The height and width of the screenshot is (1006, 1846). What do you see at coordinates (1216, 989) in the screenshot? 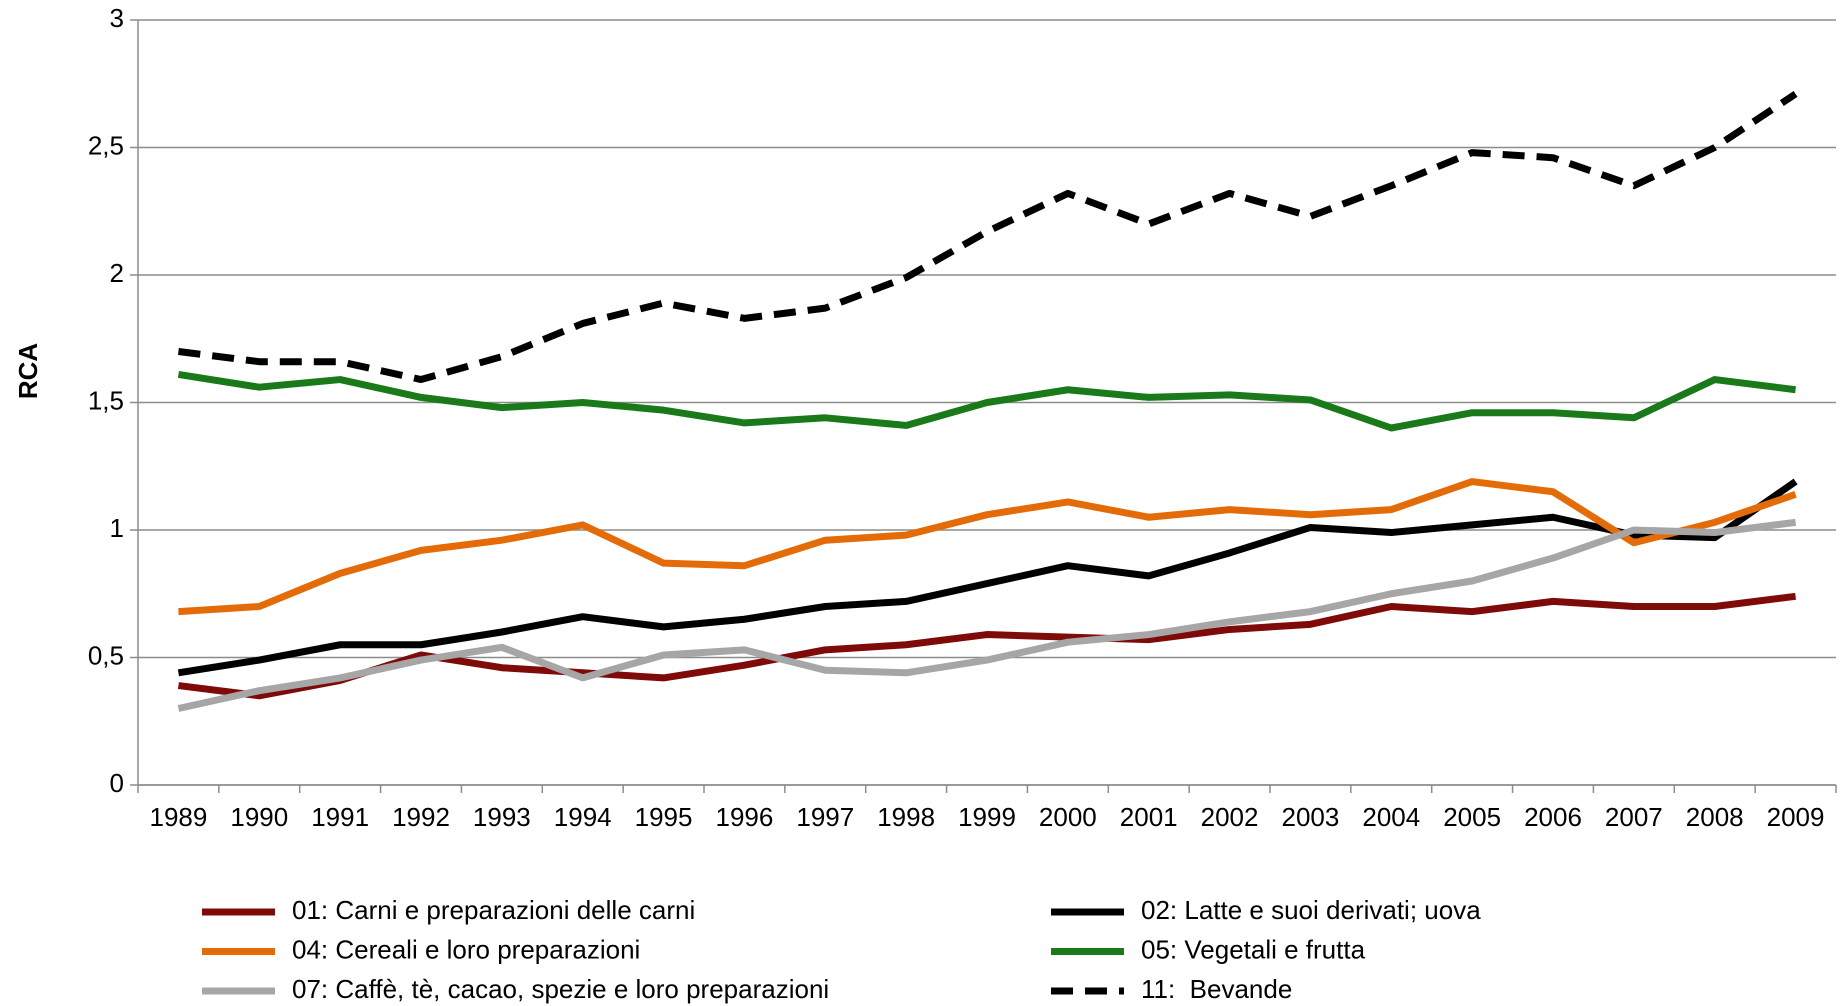
I see `legend-label: 11: Bevande` at bounding box center [1216, 989].